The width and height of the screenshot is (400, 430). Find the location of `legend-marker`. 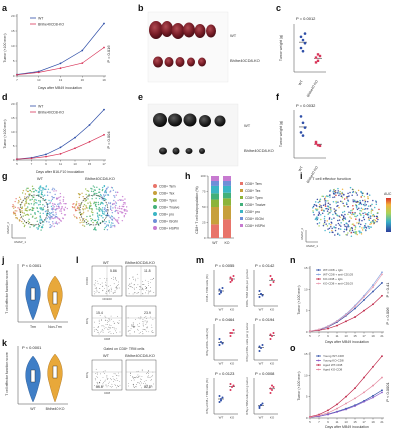

legend-marker is located at coordinates (318, 356).